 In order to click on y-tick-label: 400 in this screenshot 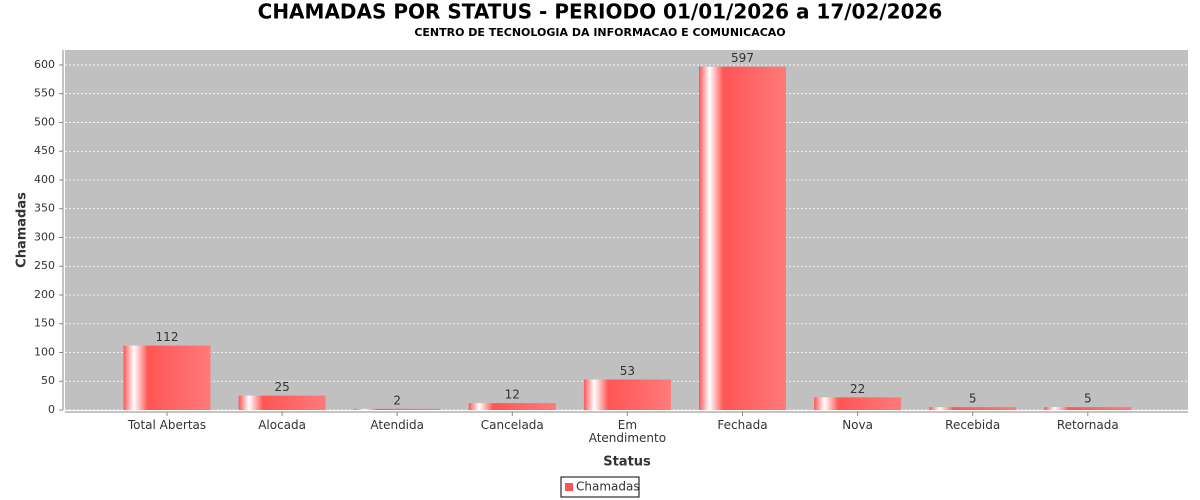, I will do `click(44, 179)`.